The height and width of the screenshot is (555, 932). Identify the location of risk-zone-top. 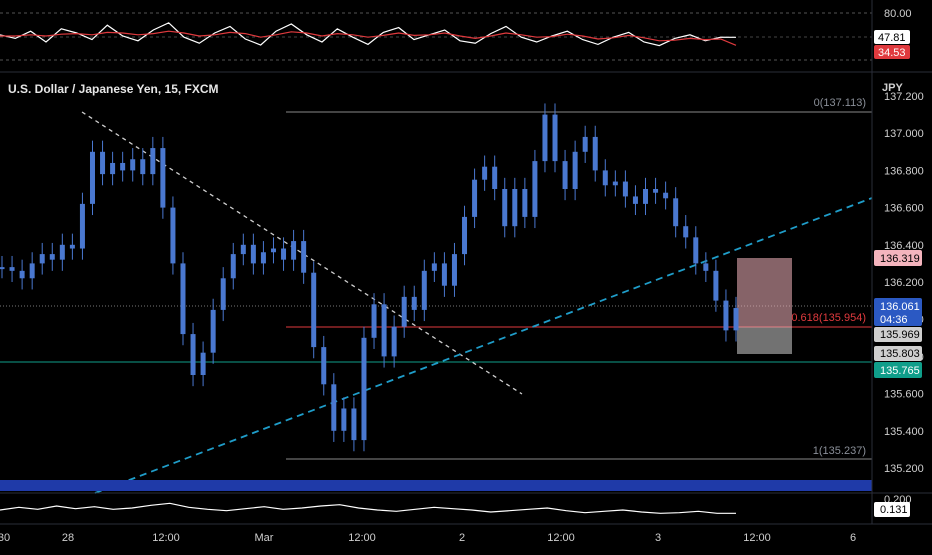
(764, 292).